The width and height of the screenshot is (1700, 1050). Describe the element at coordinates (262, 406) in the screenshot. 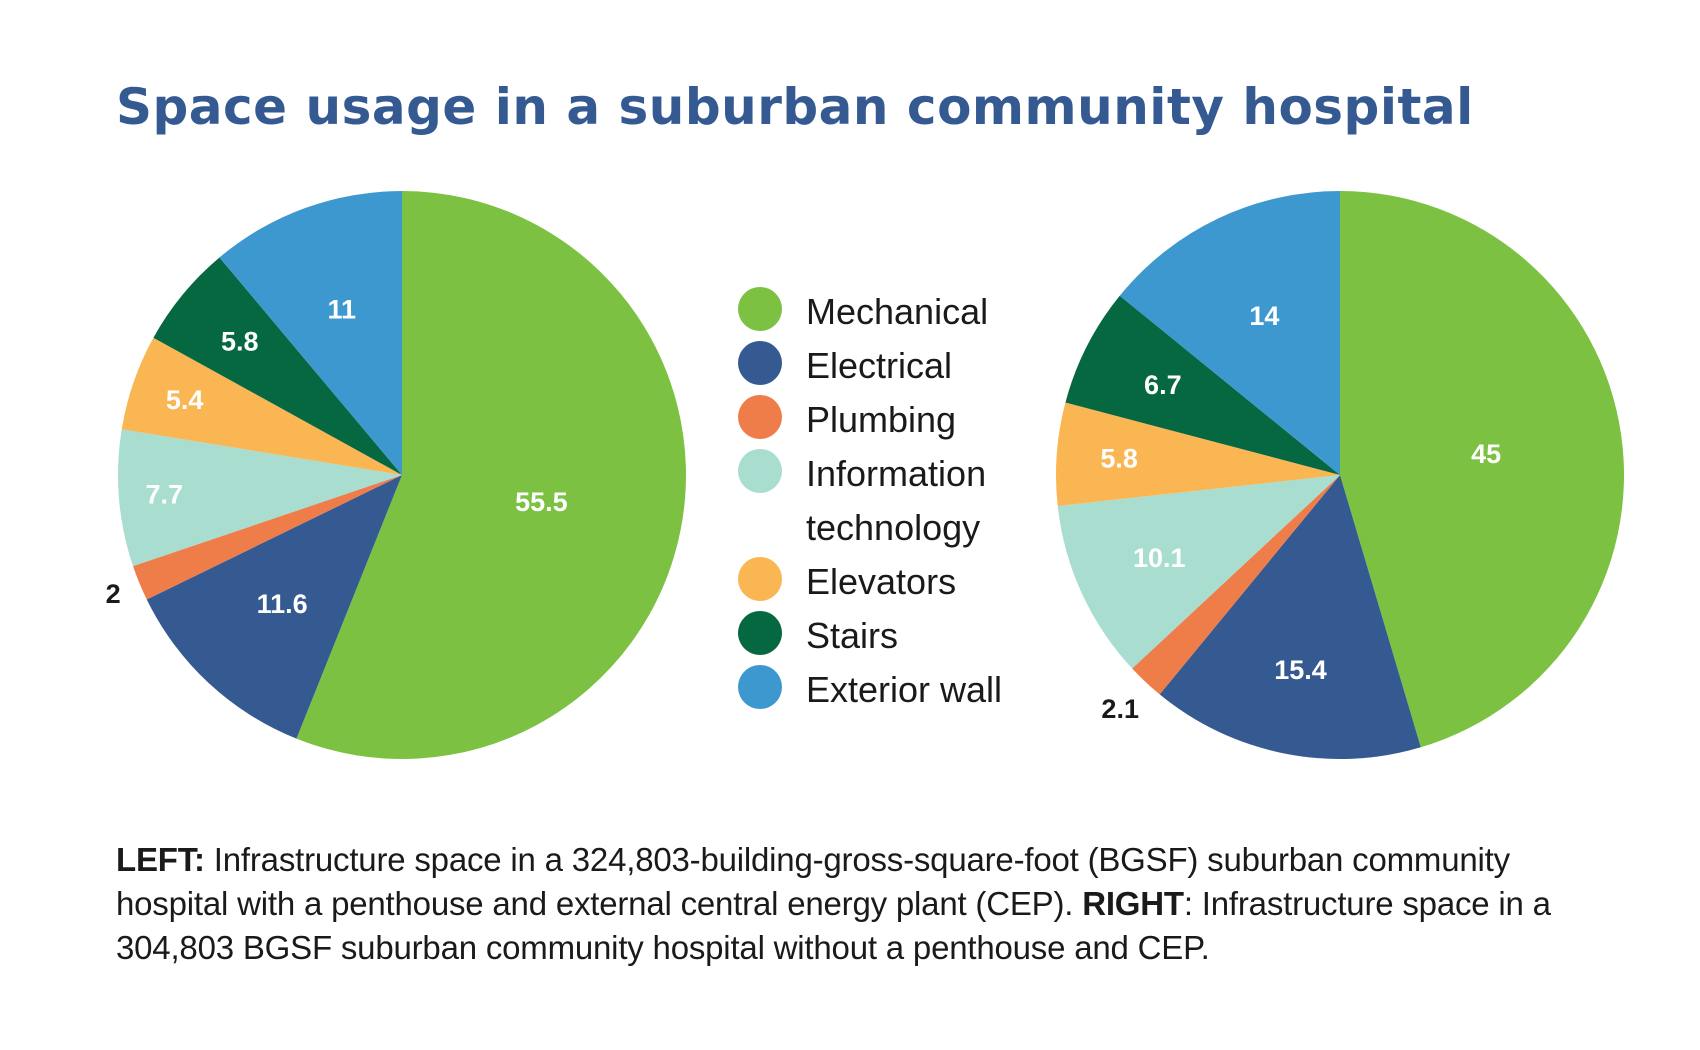

I see `left-pie-slice-elevators` at that location.